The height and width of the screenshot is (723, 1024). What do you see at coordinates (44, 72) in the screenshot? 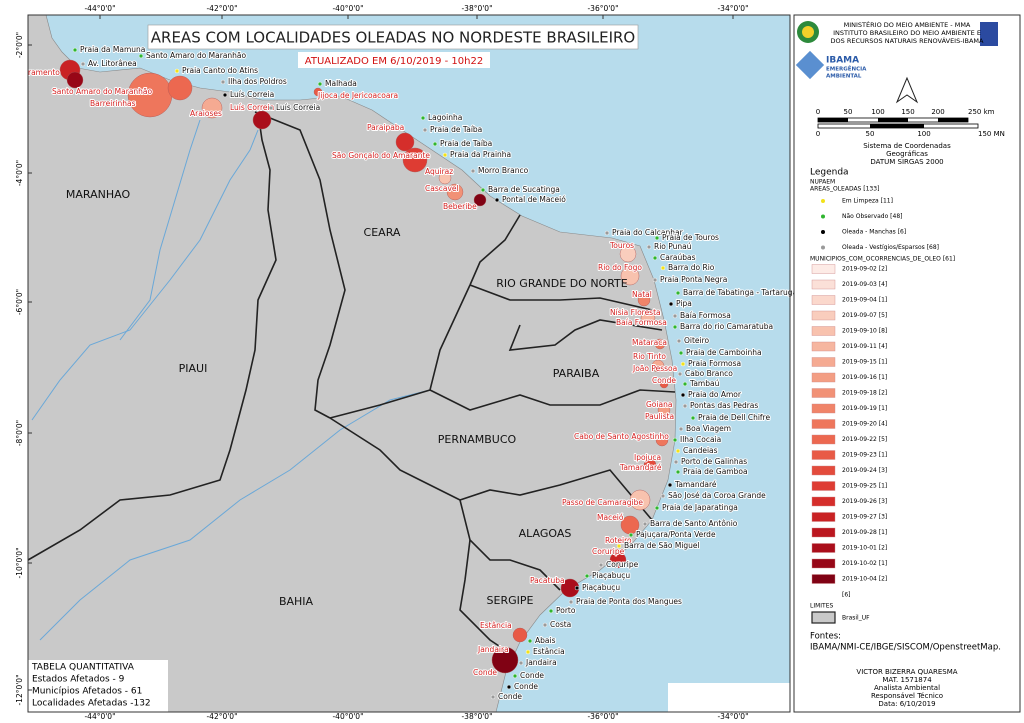
I see `municipality-label: ramento` at bounding box center [44, 72].